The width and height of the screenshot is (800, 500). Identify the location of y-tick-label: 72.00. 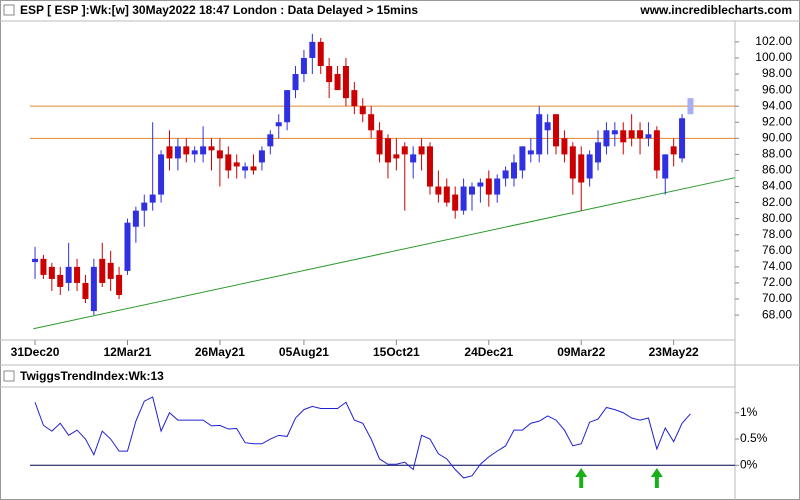
(777, 282).